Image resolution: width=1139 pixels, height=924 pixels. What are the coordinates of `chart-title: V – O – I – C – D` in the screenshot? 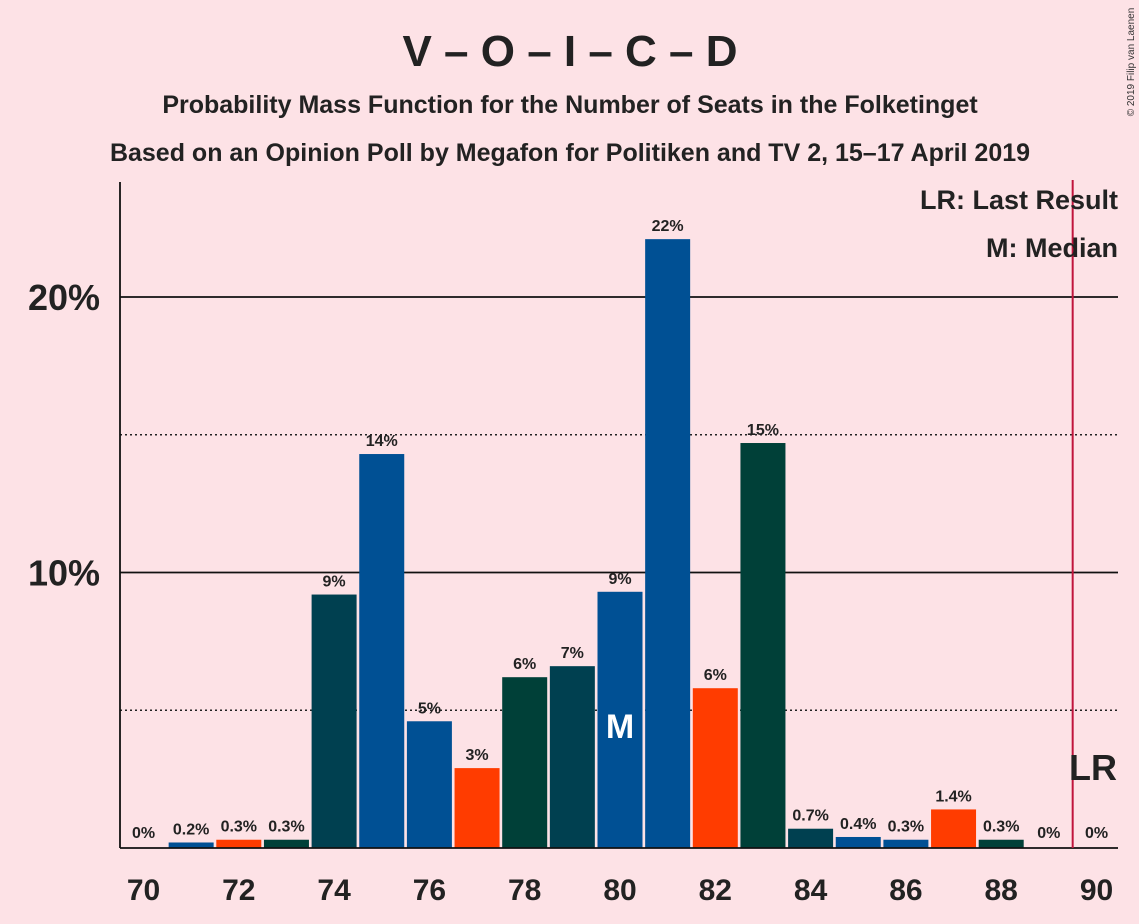 It's located at (569, 51).